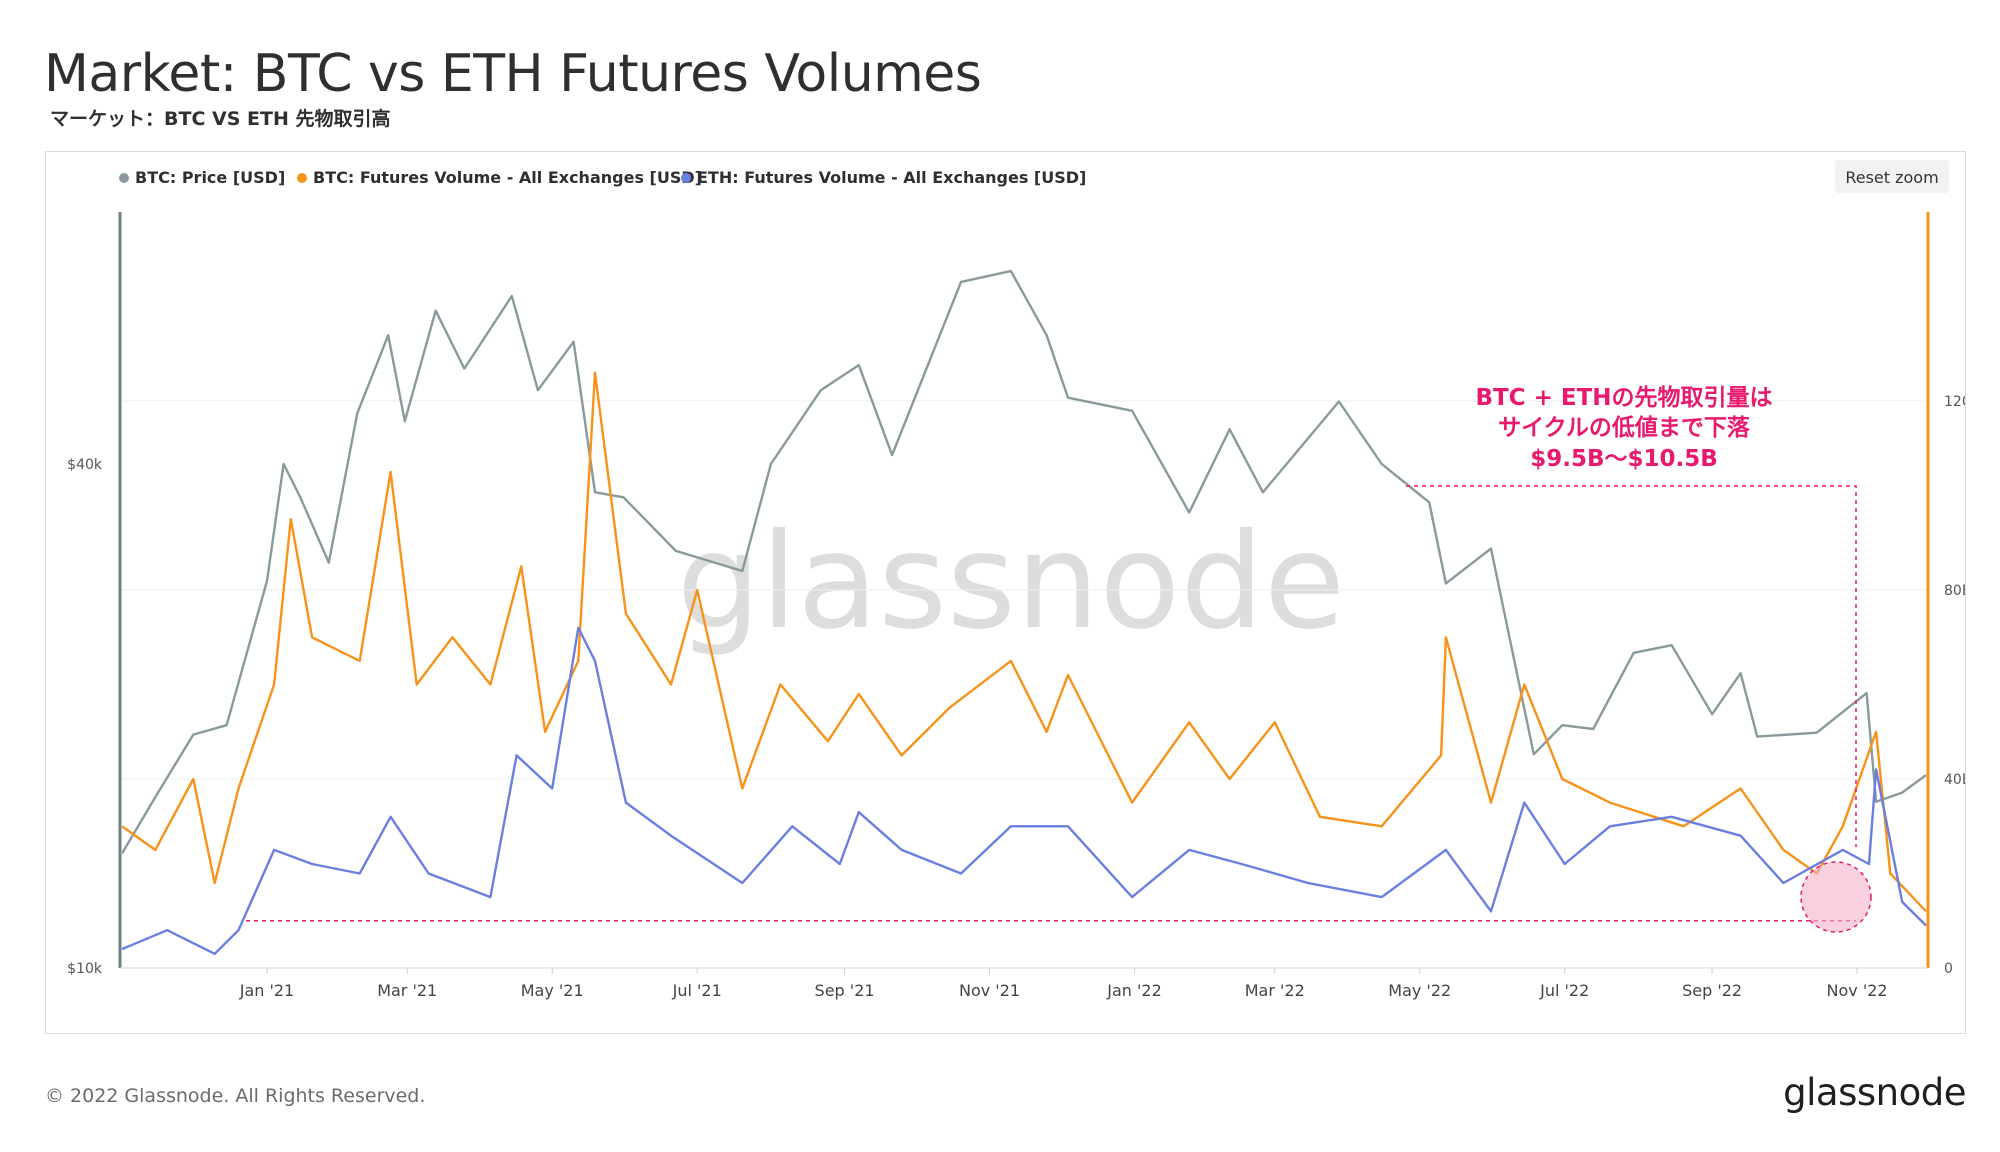 Image resolution: width=2000 pixels, height=1152 pixels. What do you see at coordinates (1712, 990) in the screenshot?
I see `x-tick-label: Sep '22` at bounding box center [1712, 990].